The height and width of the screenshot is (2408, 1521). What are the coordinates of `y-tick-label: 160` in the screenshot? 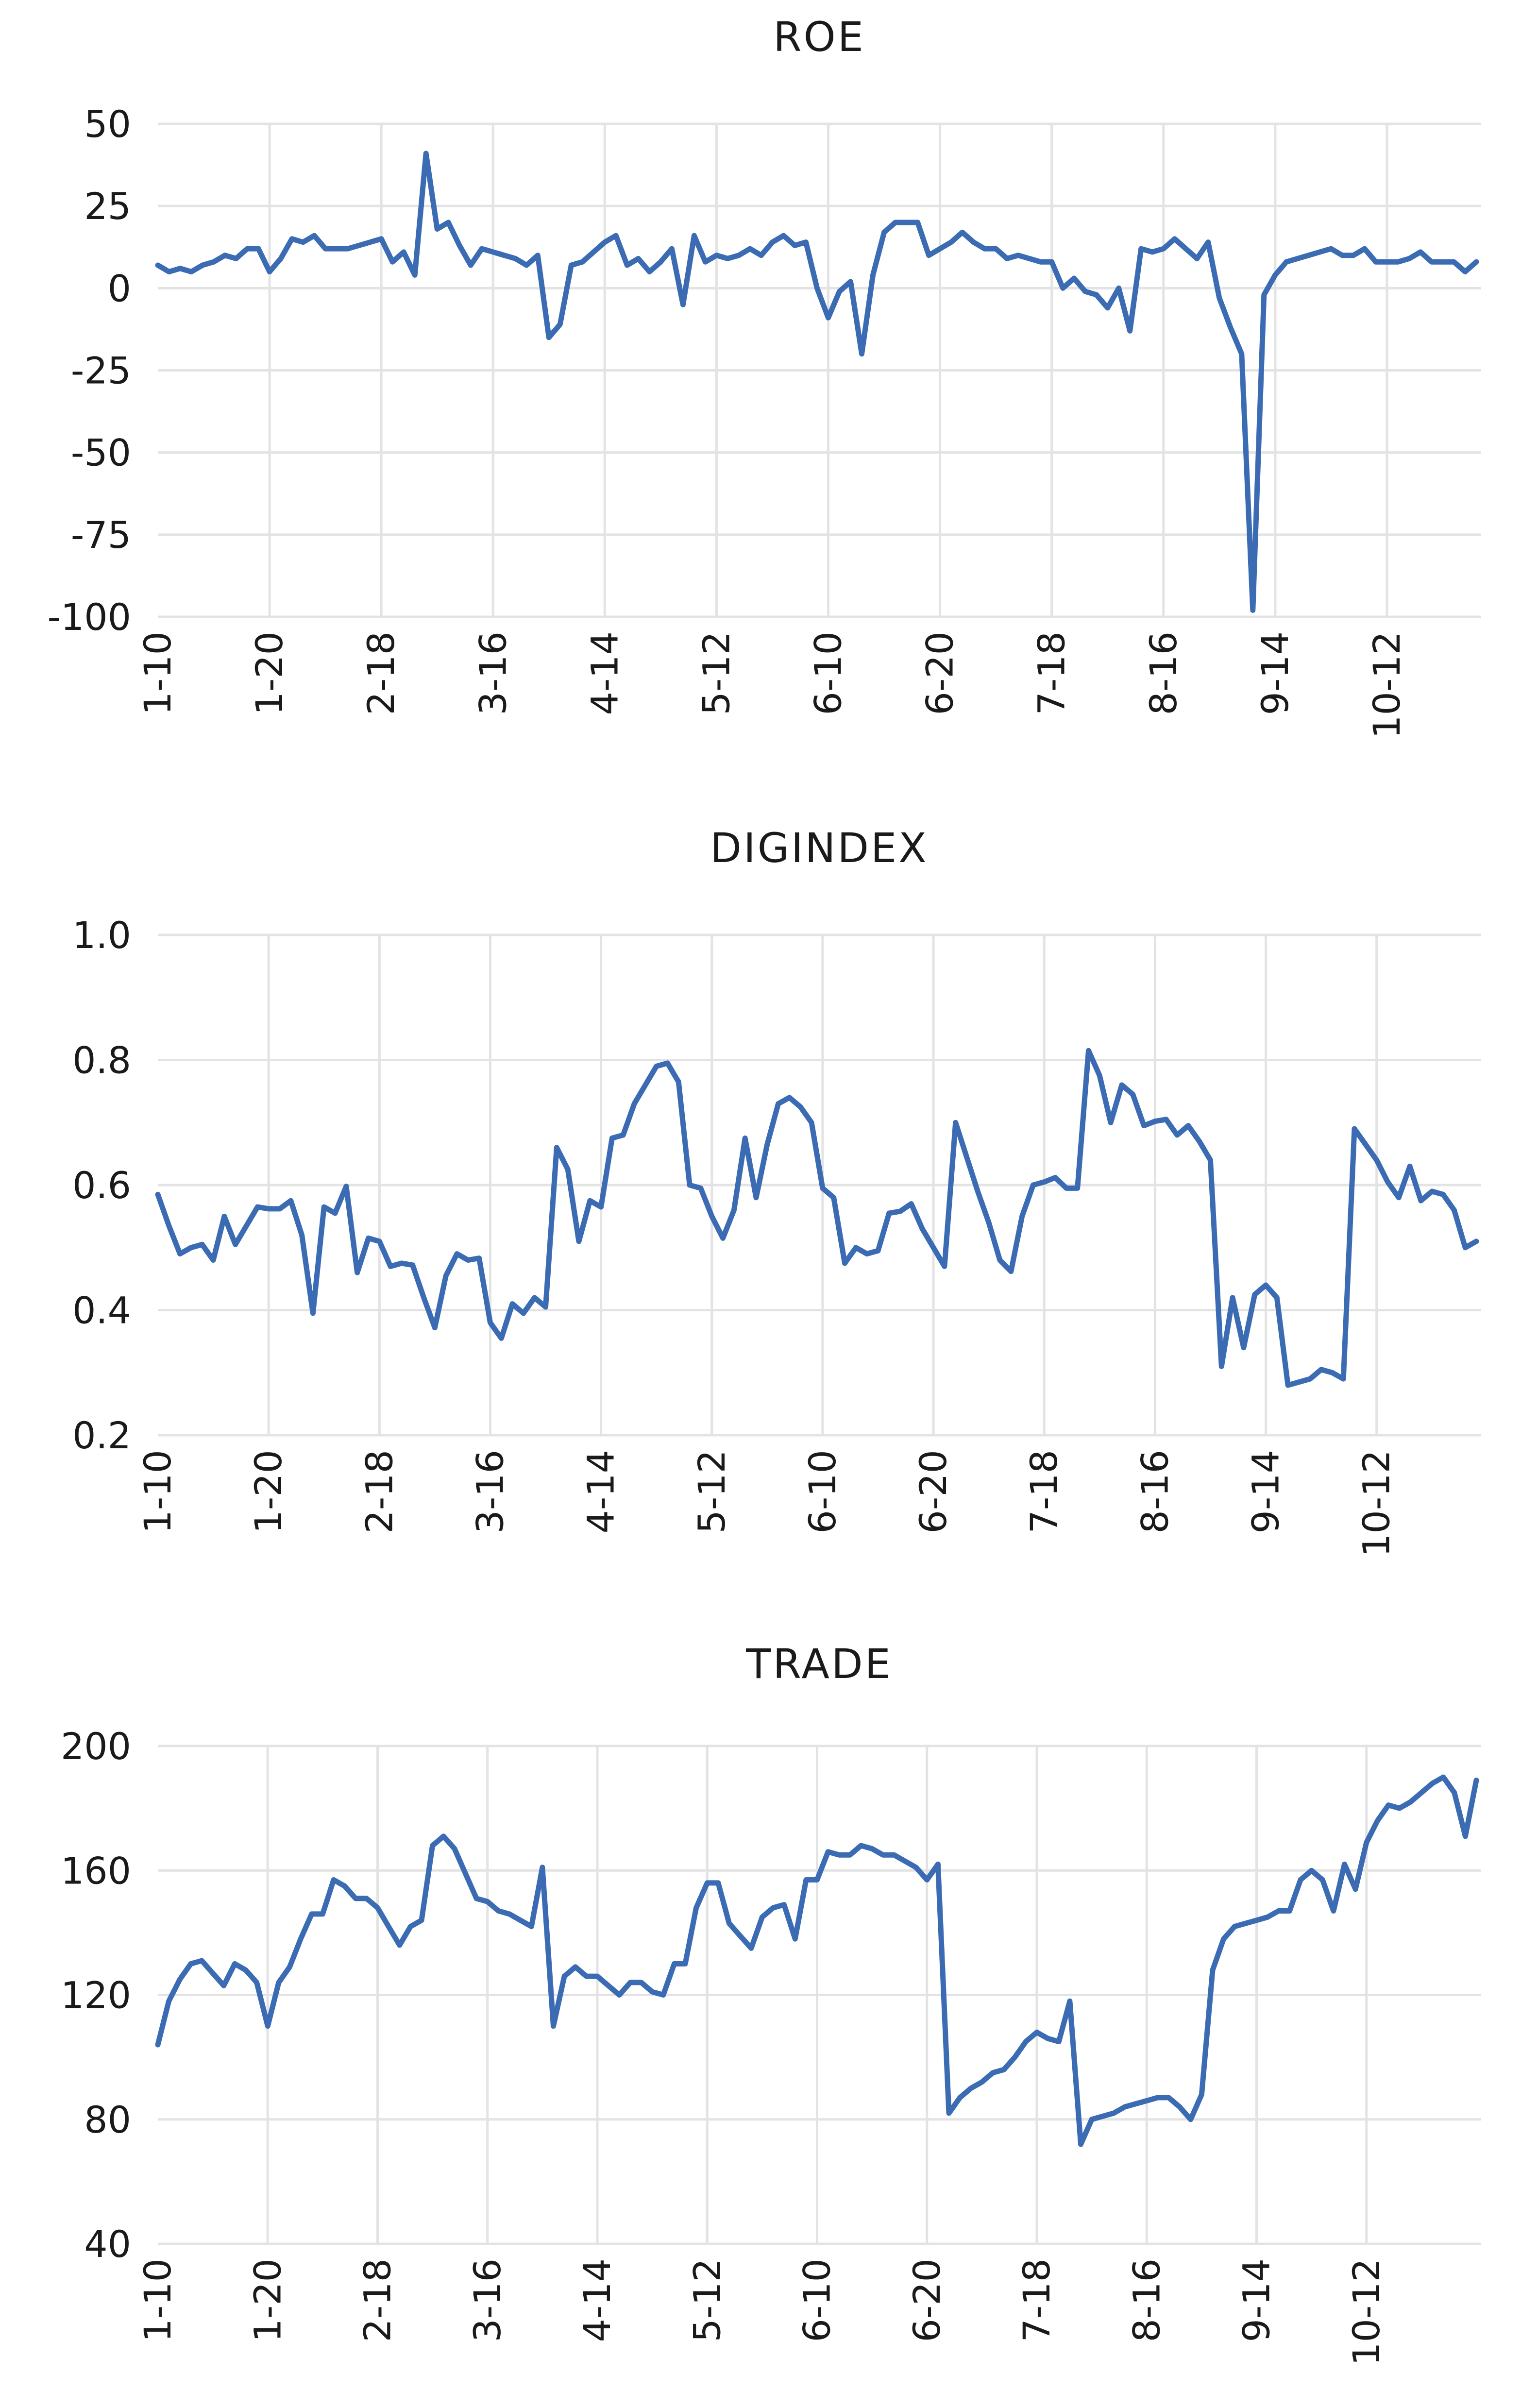 It's located at (96, 1870).